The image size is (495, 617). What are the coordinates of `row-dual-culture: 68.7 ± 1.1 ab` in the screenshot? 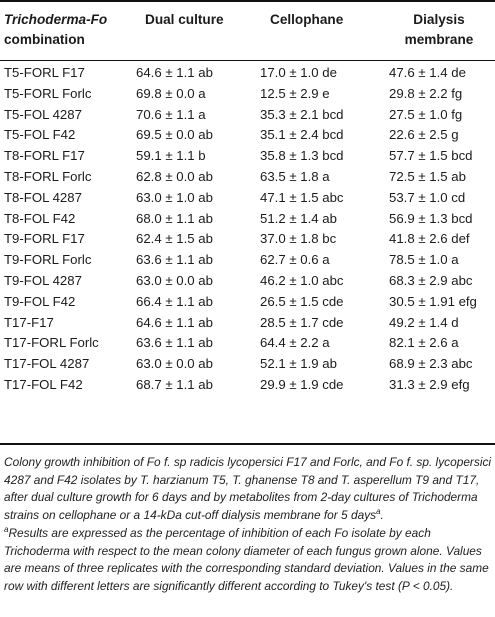 It's located at (174, 384).